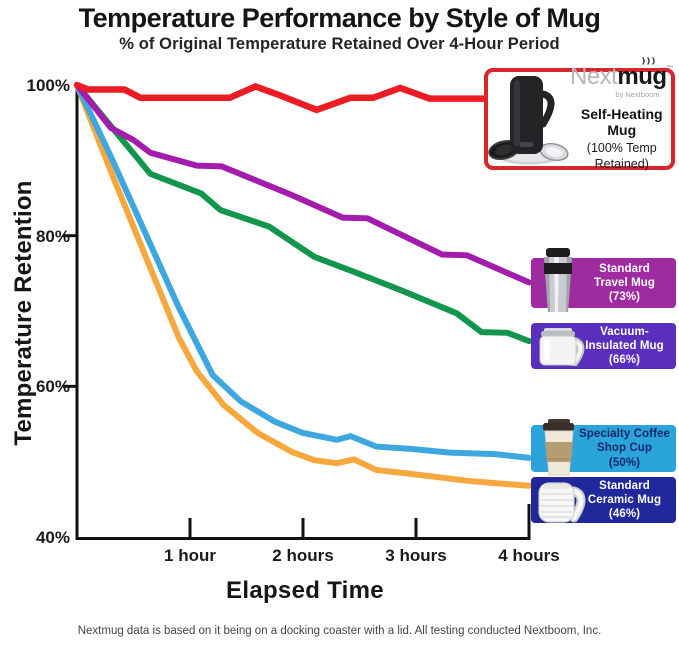 The height and width of the screenshot is (651, 679). Describe the element at coordinates (303, 97) in the screenshot. I see `series-line: Nextmug Self-Heating Mug` at that location.